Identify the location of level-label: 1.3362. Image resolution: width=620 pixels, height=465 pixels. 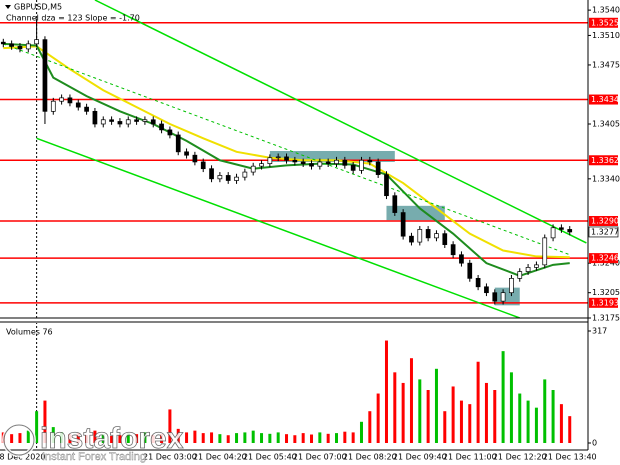
(605, 160).